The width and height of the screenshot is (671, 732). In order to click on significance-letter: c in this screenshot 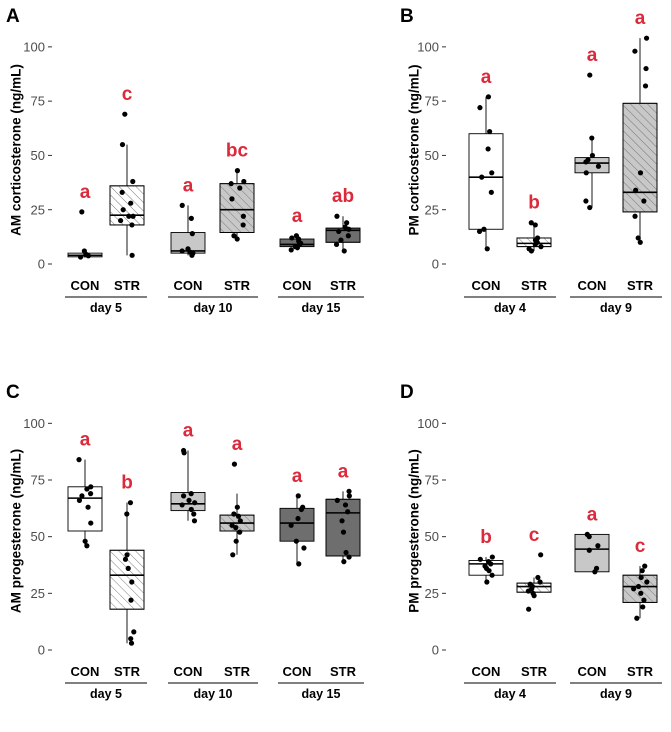, I will do `click(640, 546)`.